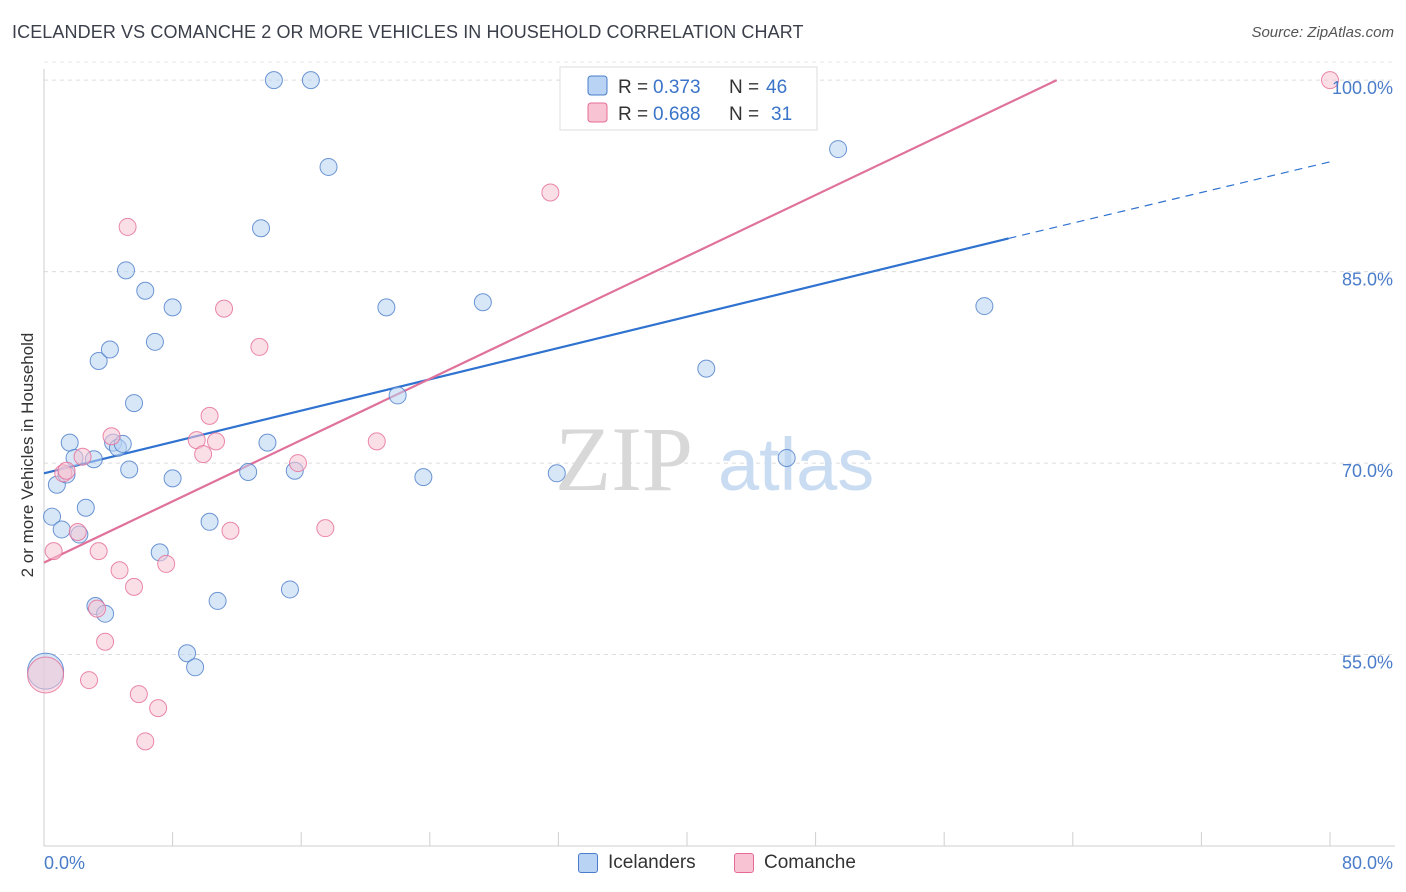 This screenshot has width=1406, height=892. What do you see at coordinates (744, 863) in the screenshot?
I see `comanche-swatch` at bounding box center [744, 863].